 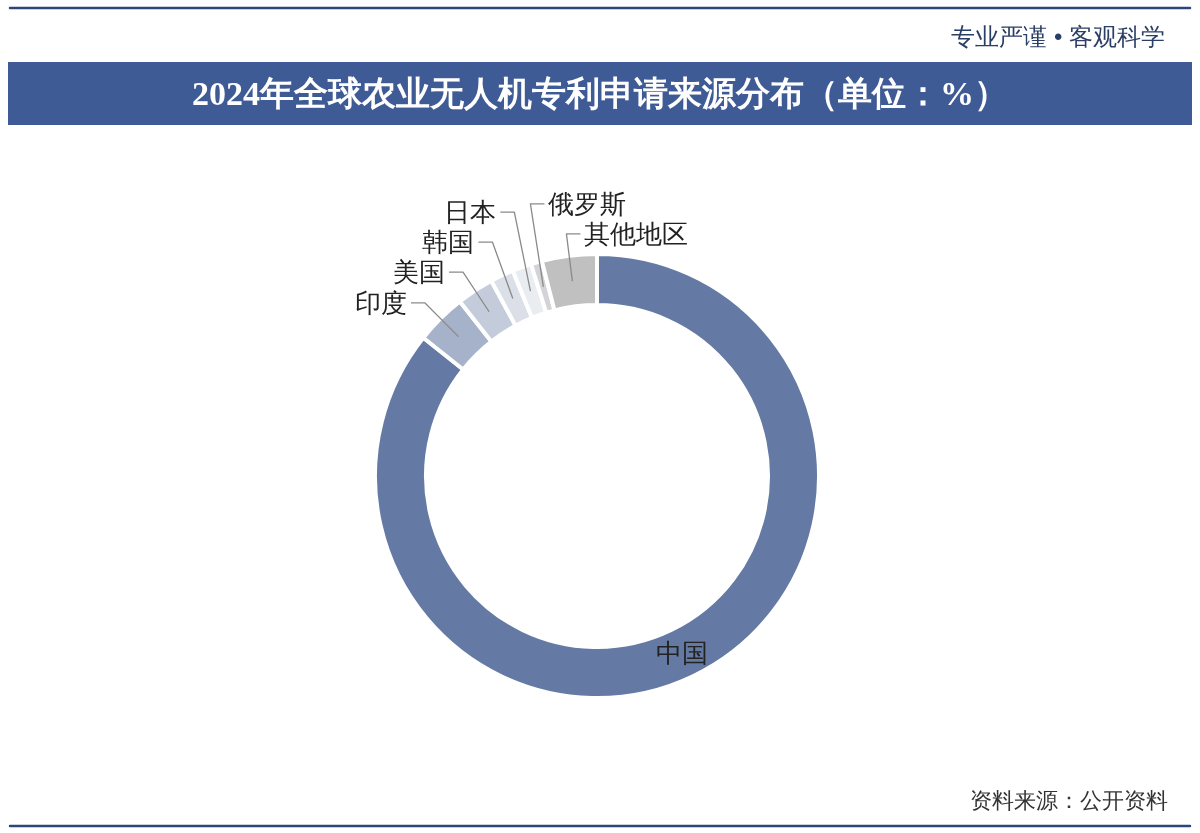 What do you see at coordinates (470, 212) in the screenshot?
I see `slice-label: 日本` at bounding box center [470, 212].